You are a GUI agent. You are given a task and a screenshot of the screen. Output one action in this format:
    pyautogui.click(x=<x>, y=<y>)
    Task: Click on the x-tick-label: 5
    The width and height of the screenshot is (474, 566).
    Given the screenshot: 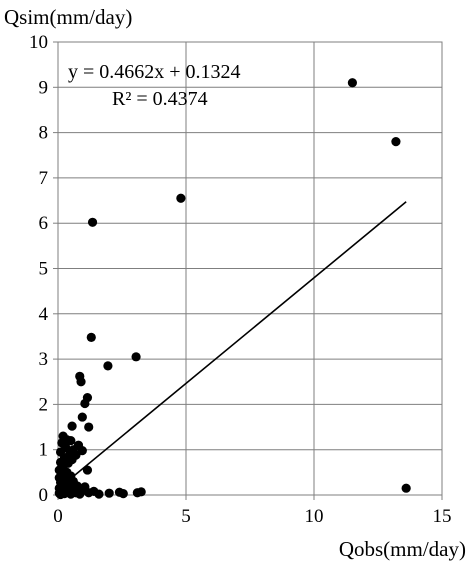 What is the action you would take?
    pyautogui.click(x=186, y=516)
    